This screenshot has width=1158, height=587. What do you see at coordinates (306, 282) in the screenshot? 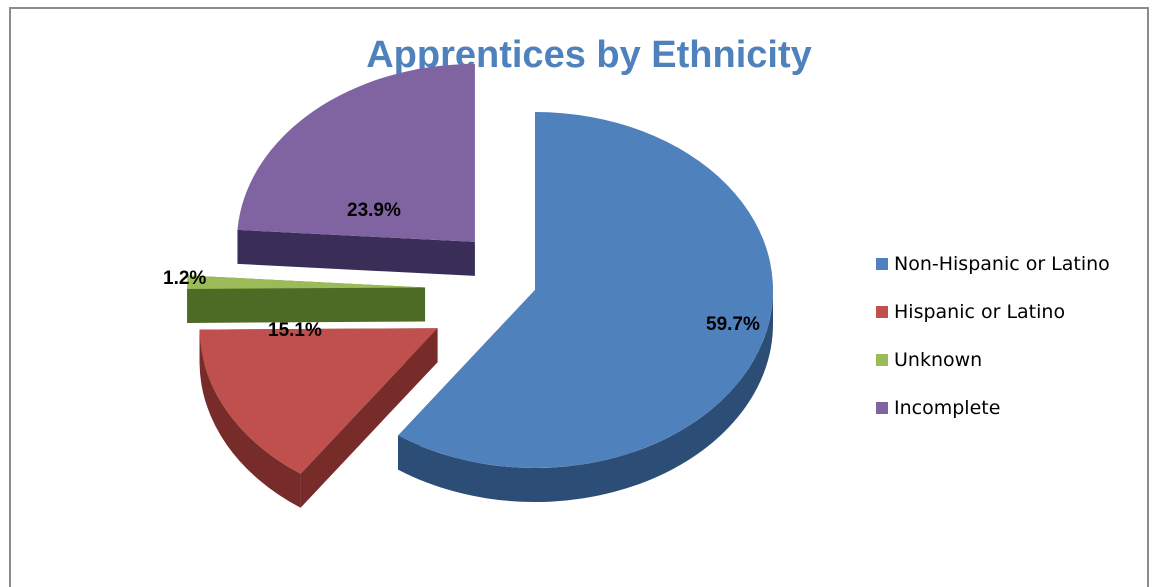
I see `pie-slice-unknown` at bounding box center [306, 282].